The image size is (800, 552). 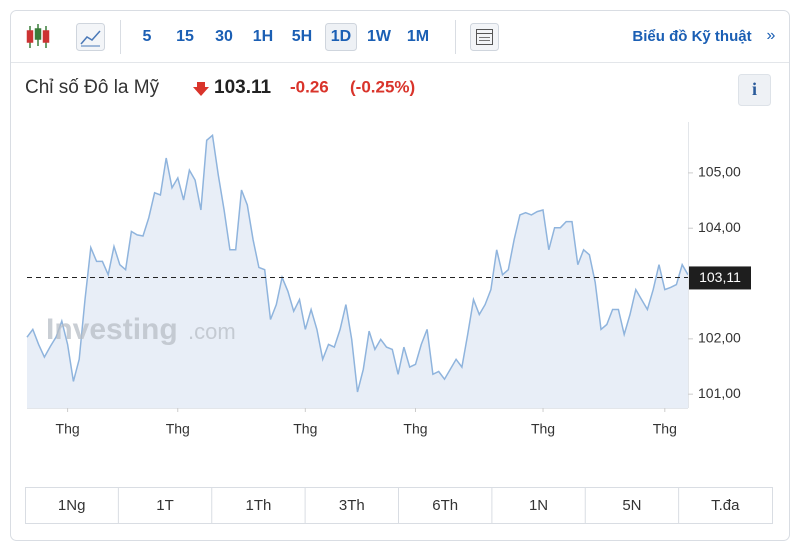 What do you see at coordinates (302, 36) in the screenshot?
I see `interval-button: 5H` at bounding box center [302, 36].